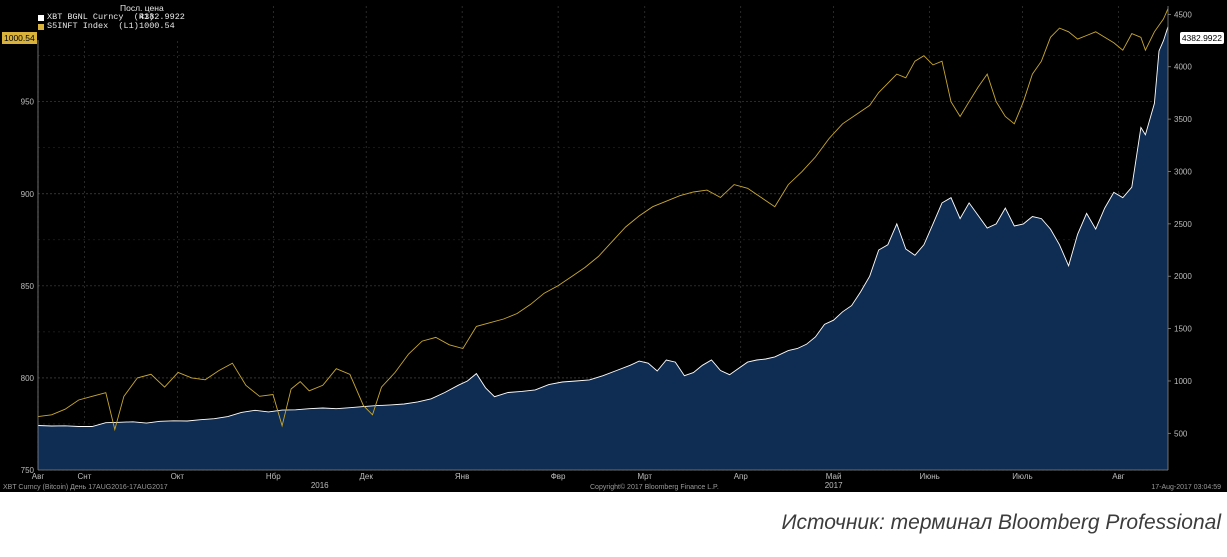 The height and width of the screenshot is (557, 1227). What do you see at coordinates (741, 476) in the screenshot?
I see `x-tick-label: Апр` at bounding box center [741, 476].